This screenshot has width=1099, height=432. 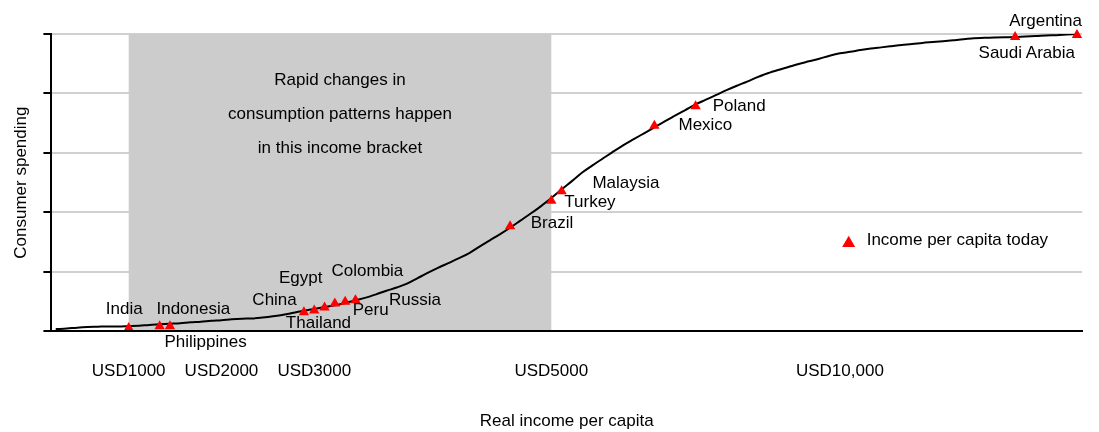 What do you see at coordinates (340, 113) in the screenshot?
I see `band-label: Rapid changes in consumption patterns happen in this income bracket` at bounding box center [340, 113].